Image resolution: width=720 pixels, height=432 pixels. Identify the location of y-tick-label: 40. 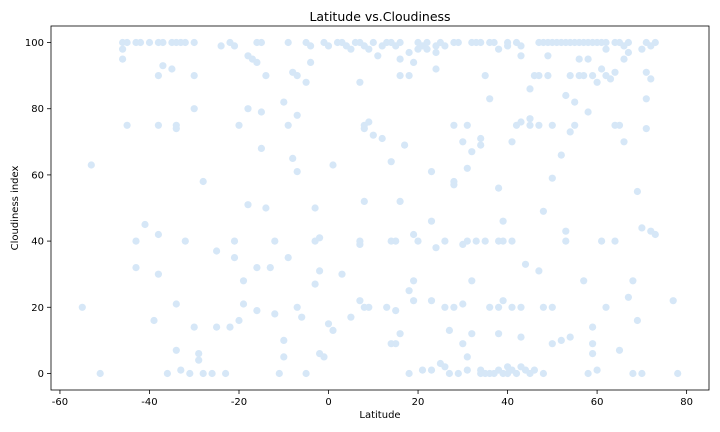
(37, 242).